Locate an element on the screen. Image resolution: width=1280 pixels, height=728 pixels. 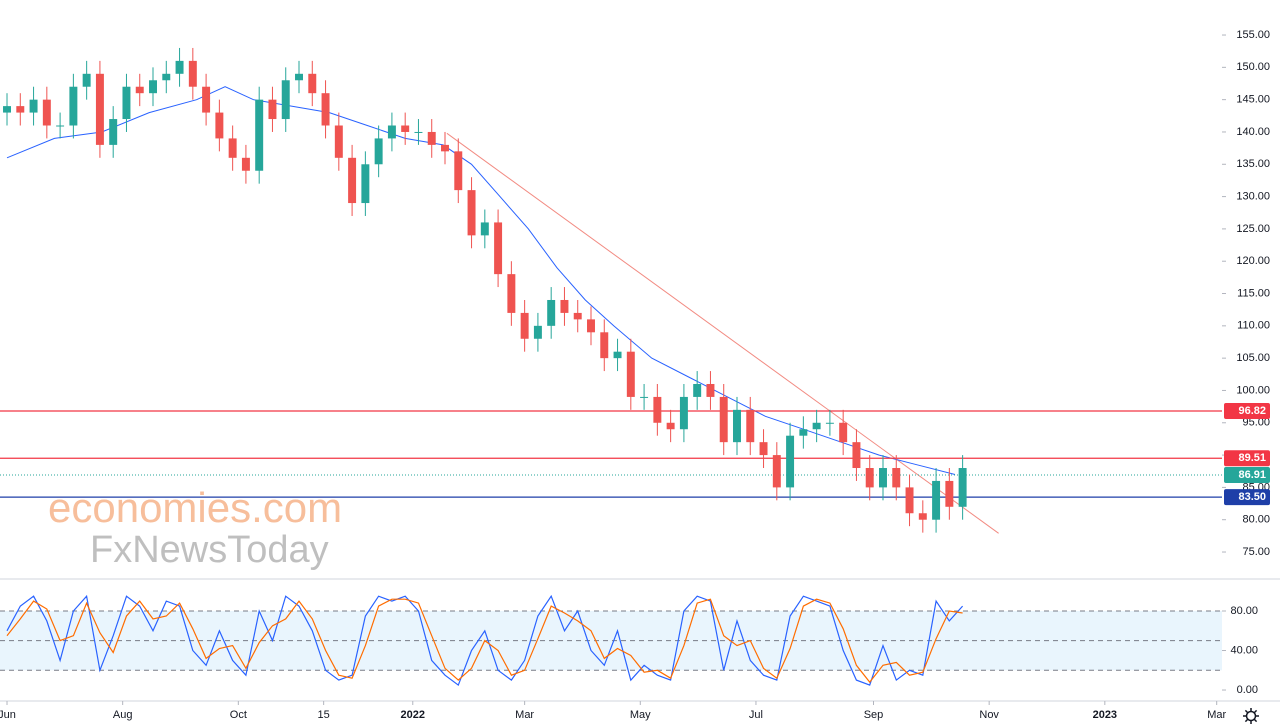
x-tick-label: Aug is located at coordinates (123, 715).